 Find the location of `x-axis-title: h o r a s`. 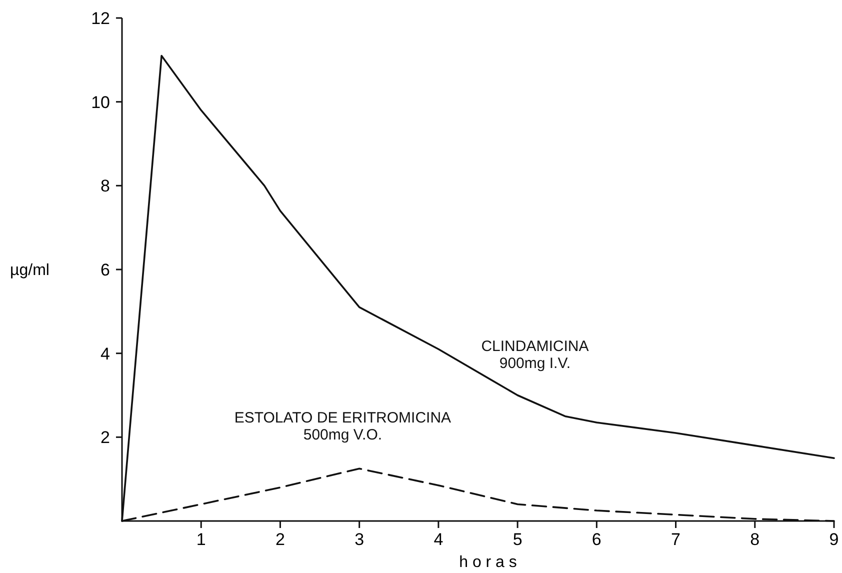

x-axis-title: h o r a s is located at coordinates (488, 562).